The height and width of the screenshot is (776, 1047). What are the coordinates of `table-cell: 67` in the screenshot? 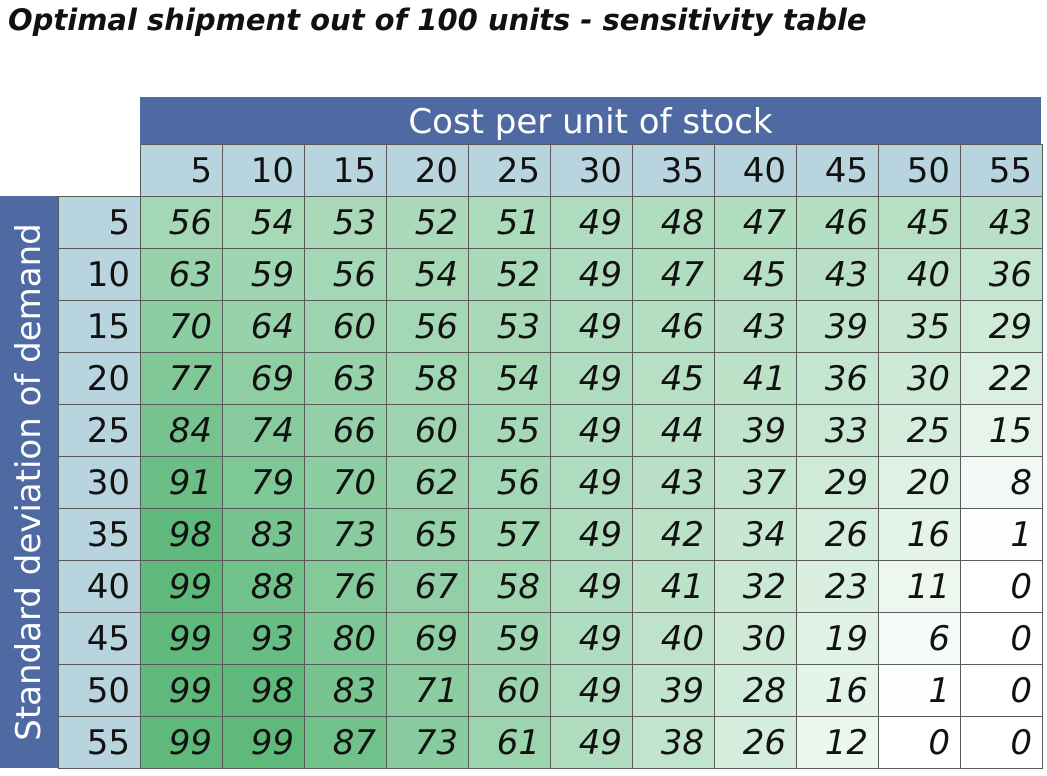 It's located at (427, 586).